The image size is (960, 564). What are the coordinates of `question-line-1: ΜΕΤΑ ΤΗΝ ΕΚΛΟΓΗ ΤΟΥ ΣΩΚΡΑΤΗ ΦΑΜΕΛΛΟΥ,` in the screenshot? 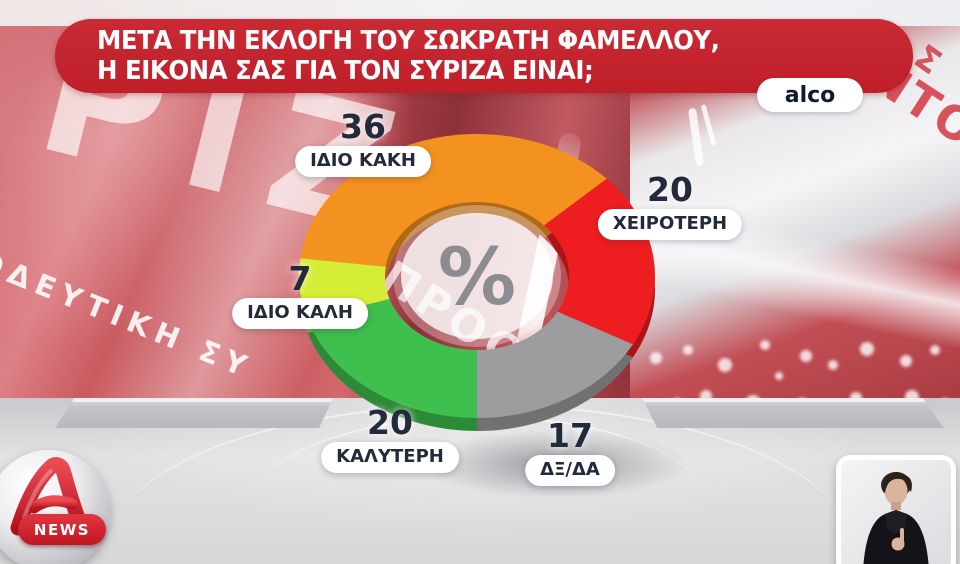 It's located at (408, 41).